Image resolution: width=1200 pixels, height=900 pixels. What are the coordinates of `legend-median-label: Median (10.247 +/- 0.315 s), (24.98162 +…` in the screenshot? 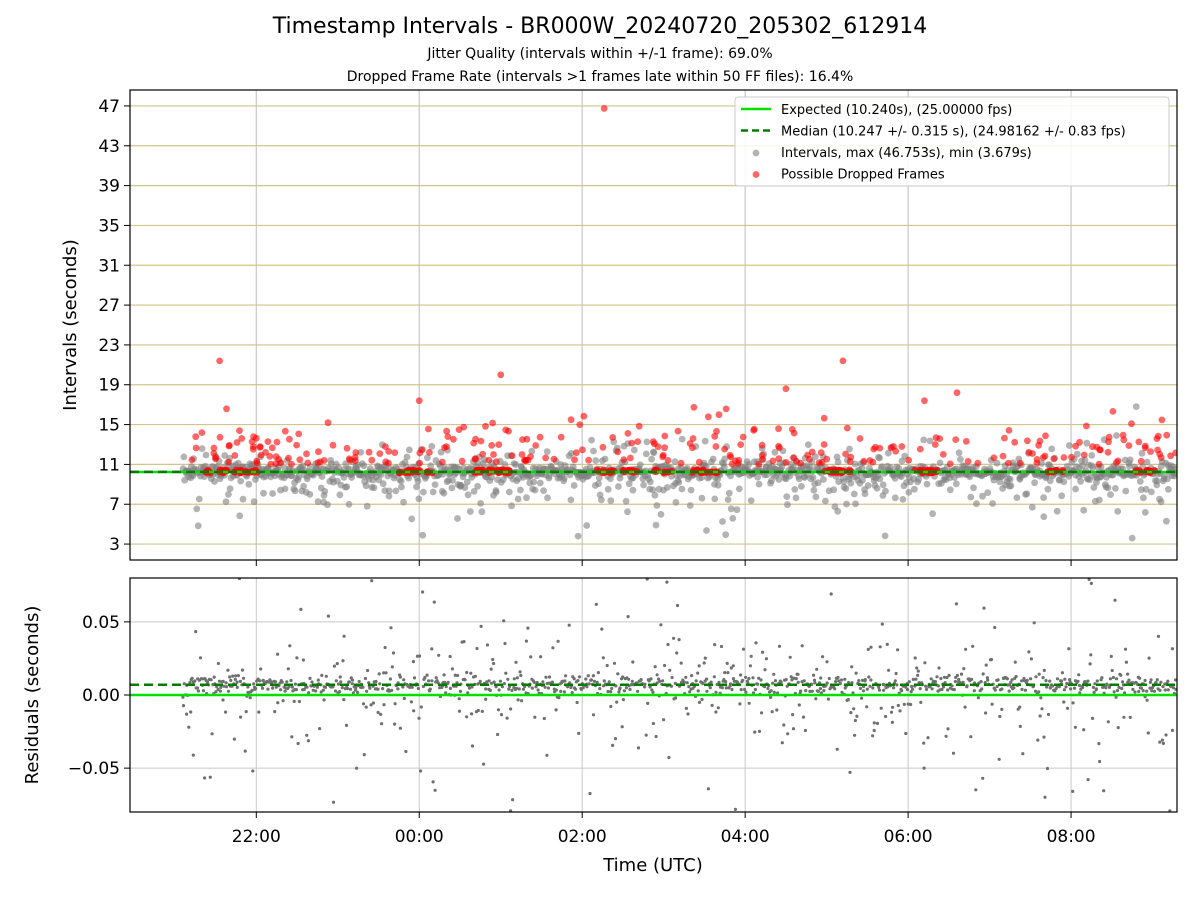 It's located at (953, 132).